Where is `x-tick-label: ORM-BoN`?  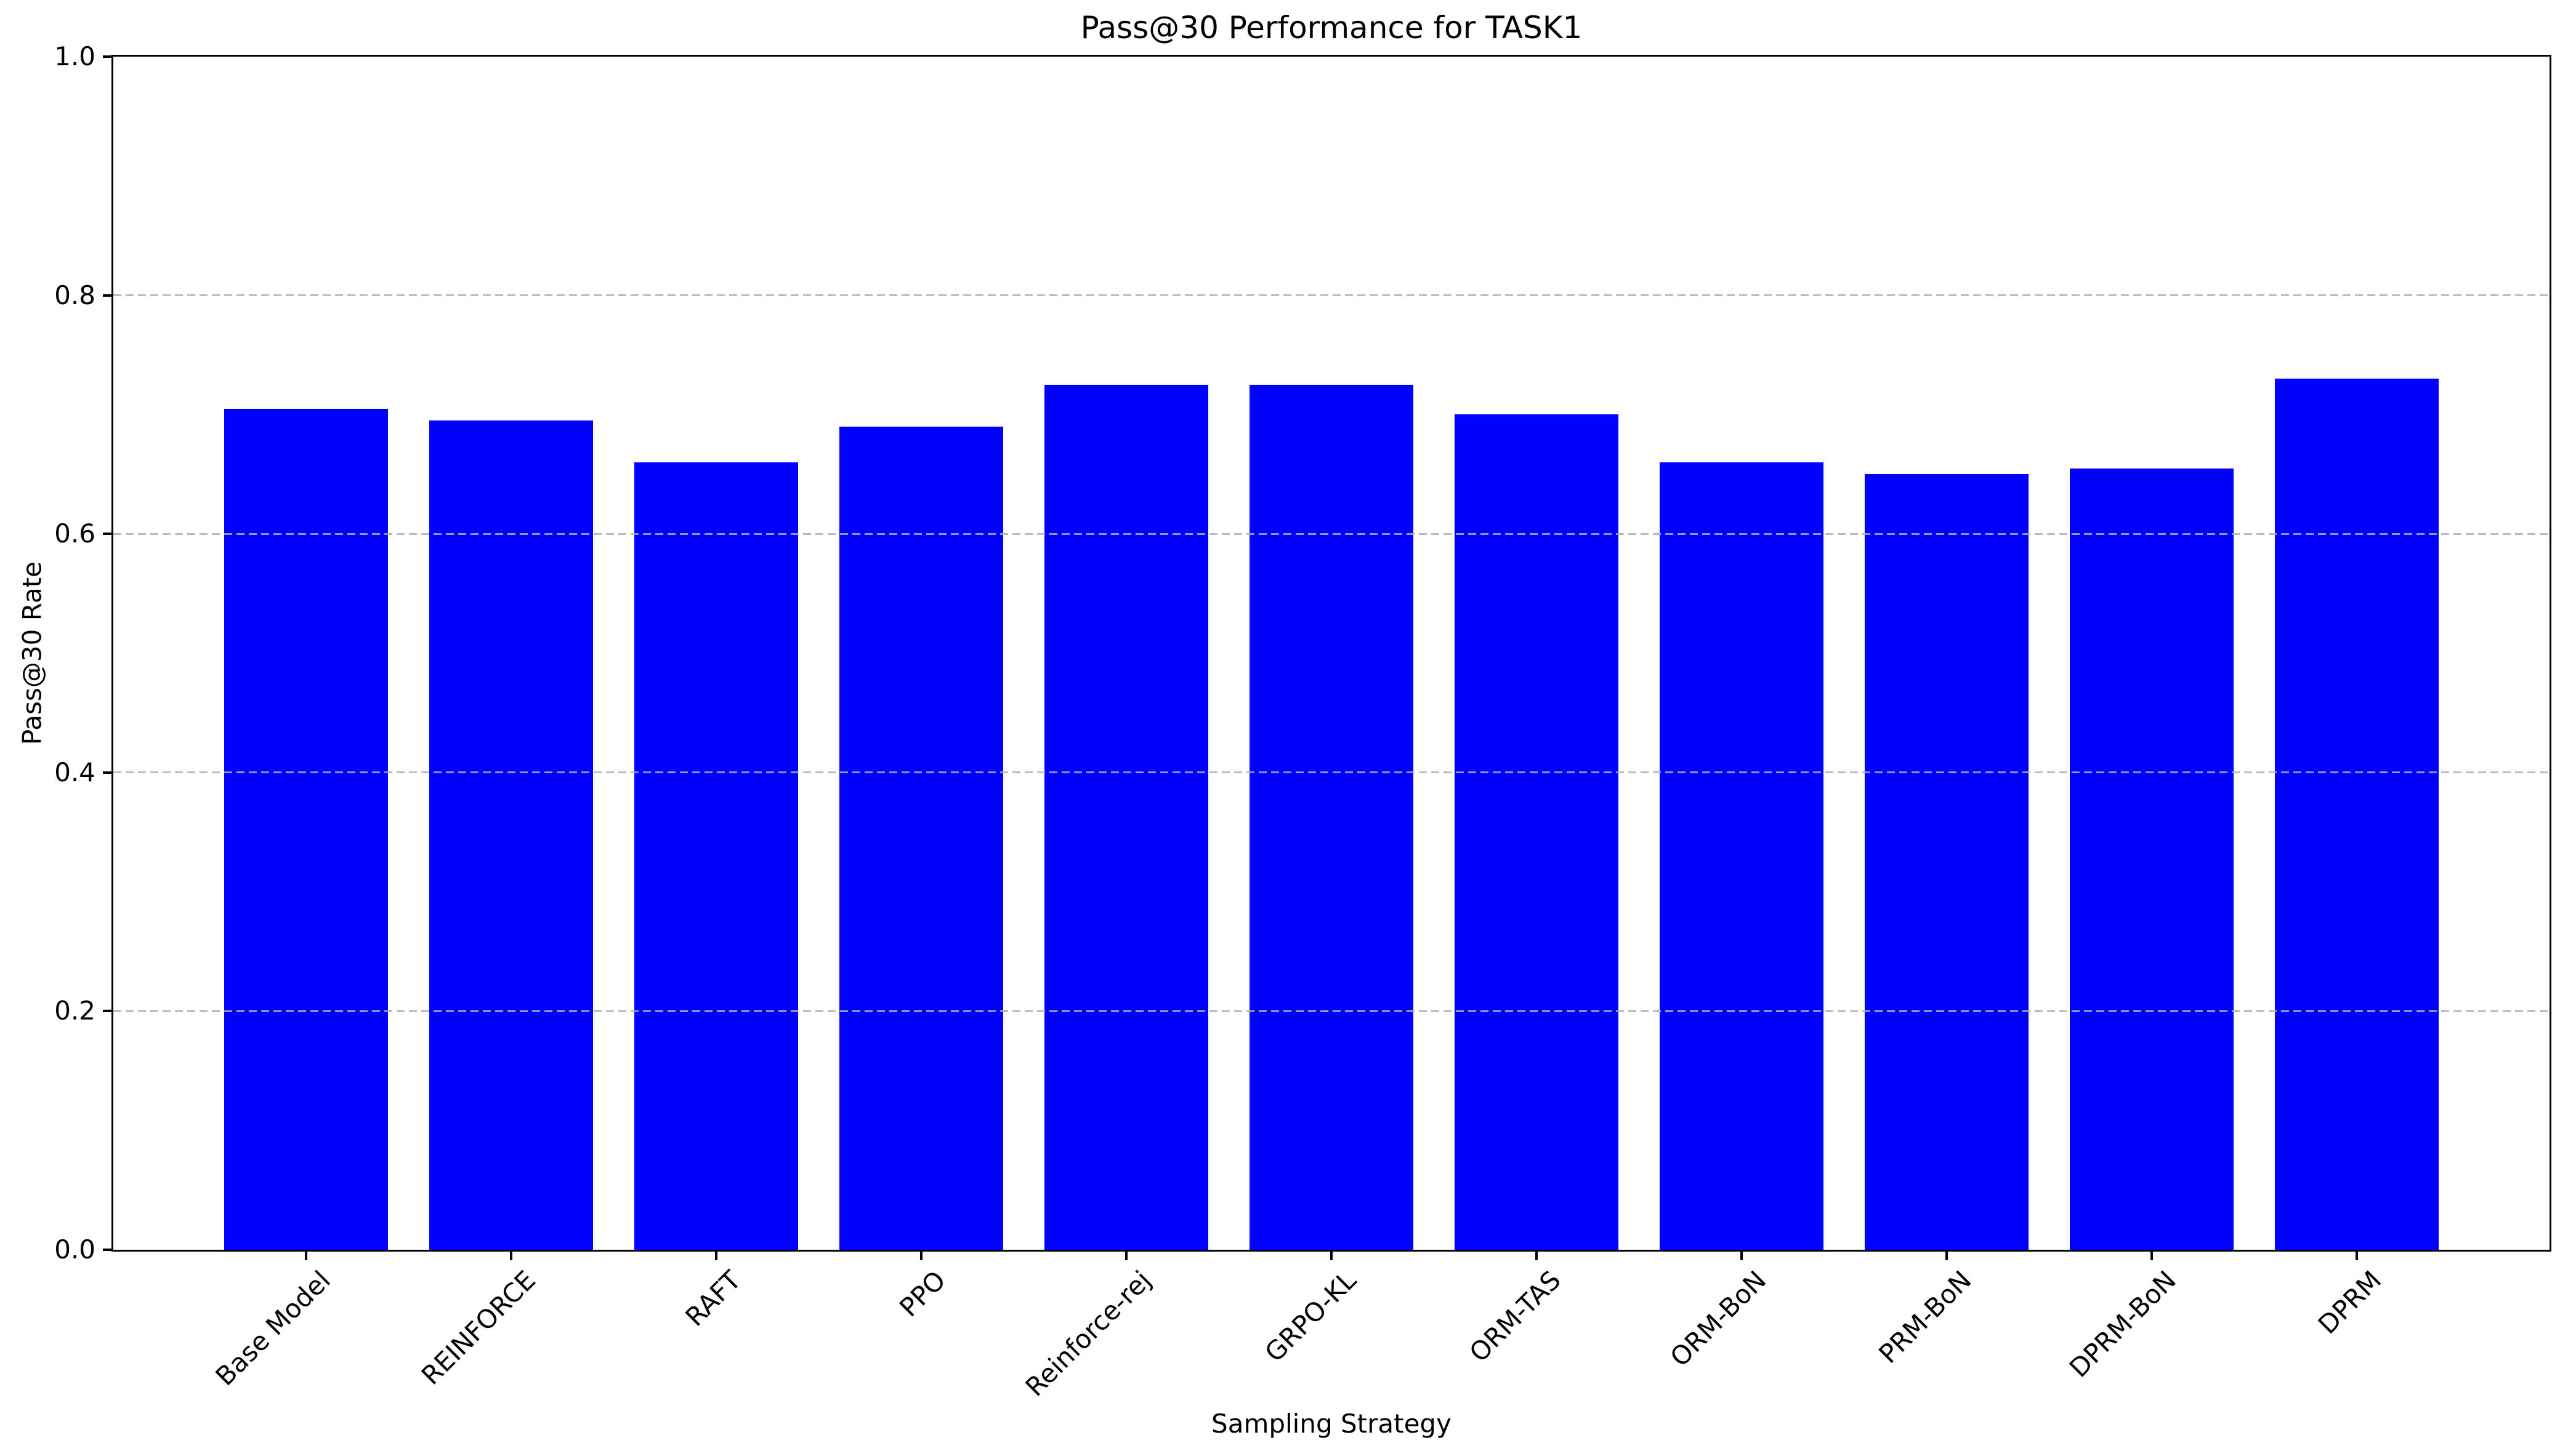
x-tick-label: ORM-BoN is located at coordinates (1718, 1319).